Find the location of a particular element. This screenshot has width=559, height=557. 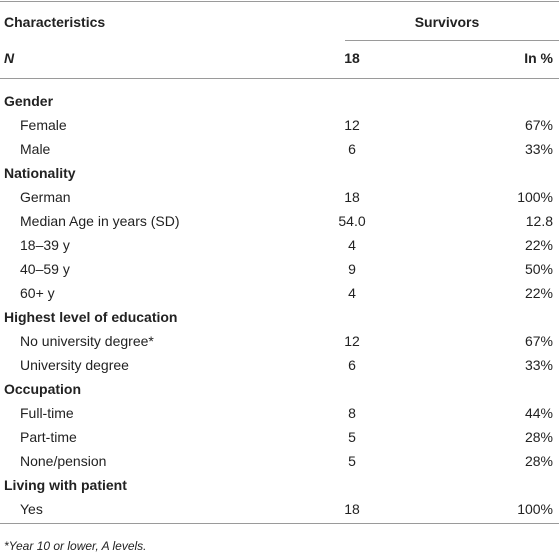

row-label: 60+ y is located at coordinates (37, 293).